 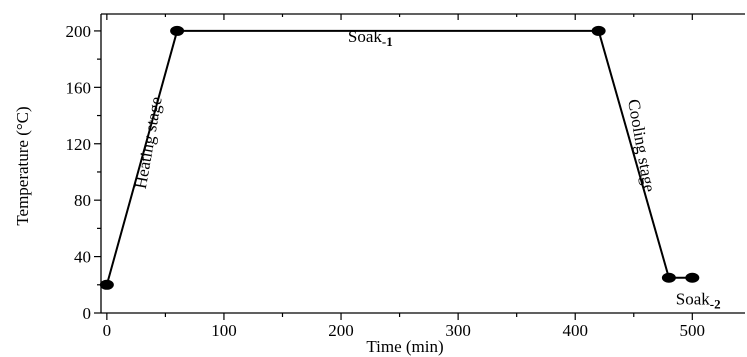 What do you see at coordinates (693, 299) in the screenshot?
I see `annotation-soak2-main: Soak` at bounding box center [693, 299].